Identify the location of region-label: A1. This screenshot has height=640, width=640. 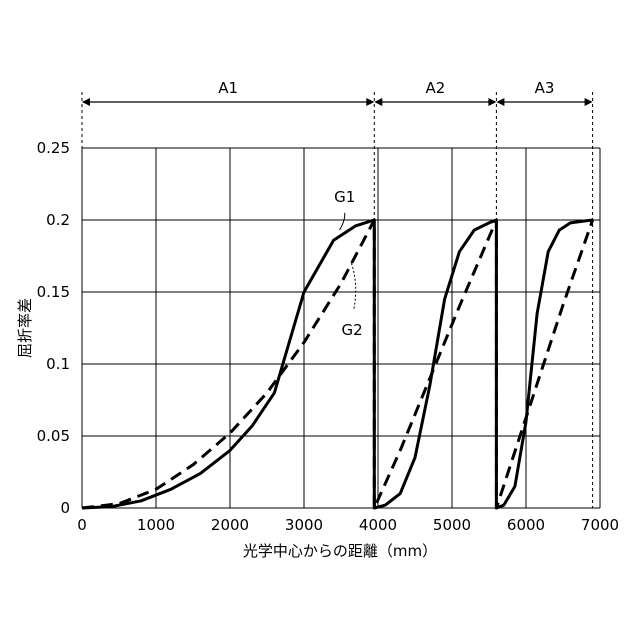
(228, 88).